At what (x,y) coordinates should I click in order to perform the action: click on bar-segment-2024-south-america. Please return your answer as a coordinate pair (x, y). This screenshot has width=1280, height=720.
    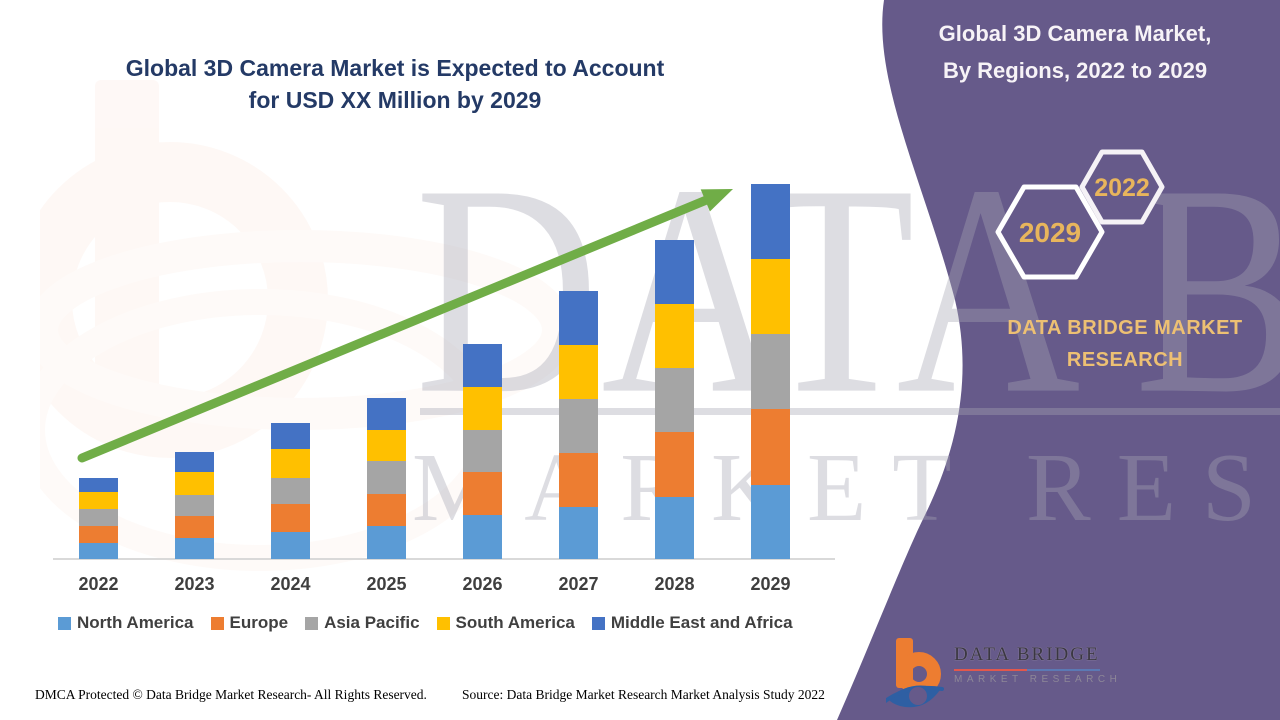
    Looking at the image, I should click on (290, 463).